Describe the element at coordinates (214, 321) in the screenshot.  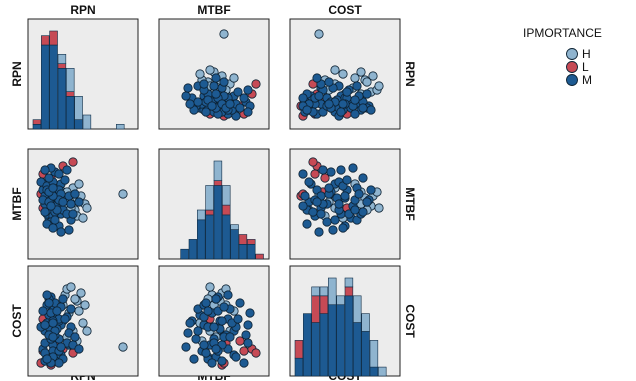
I see `panel-cost-vs-mtbf` at that location.